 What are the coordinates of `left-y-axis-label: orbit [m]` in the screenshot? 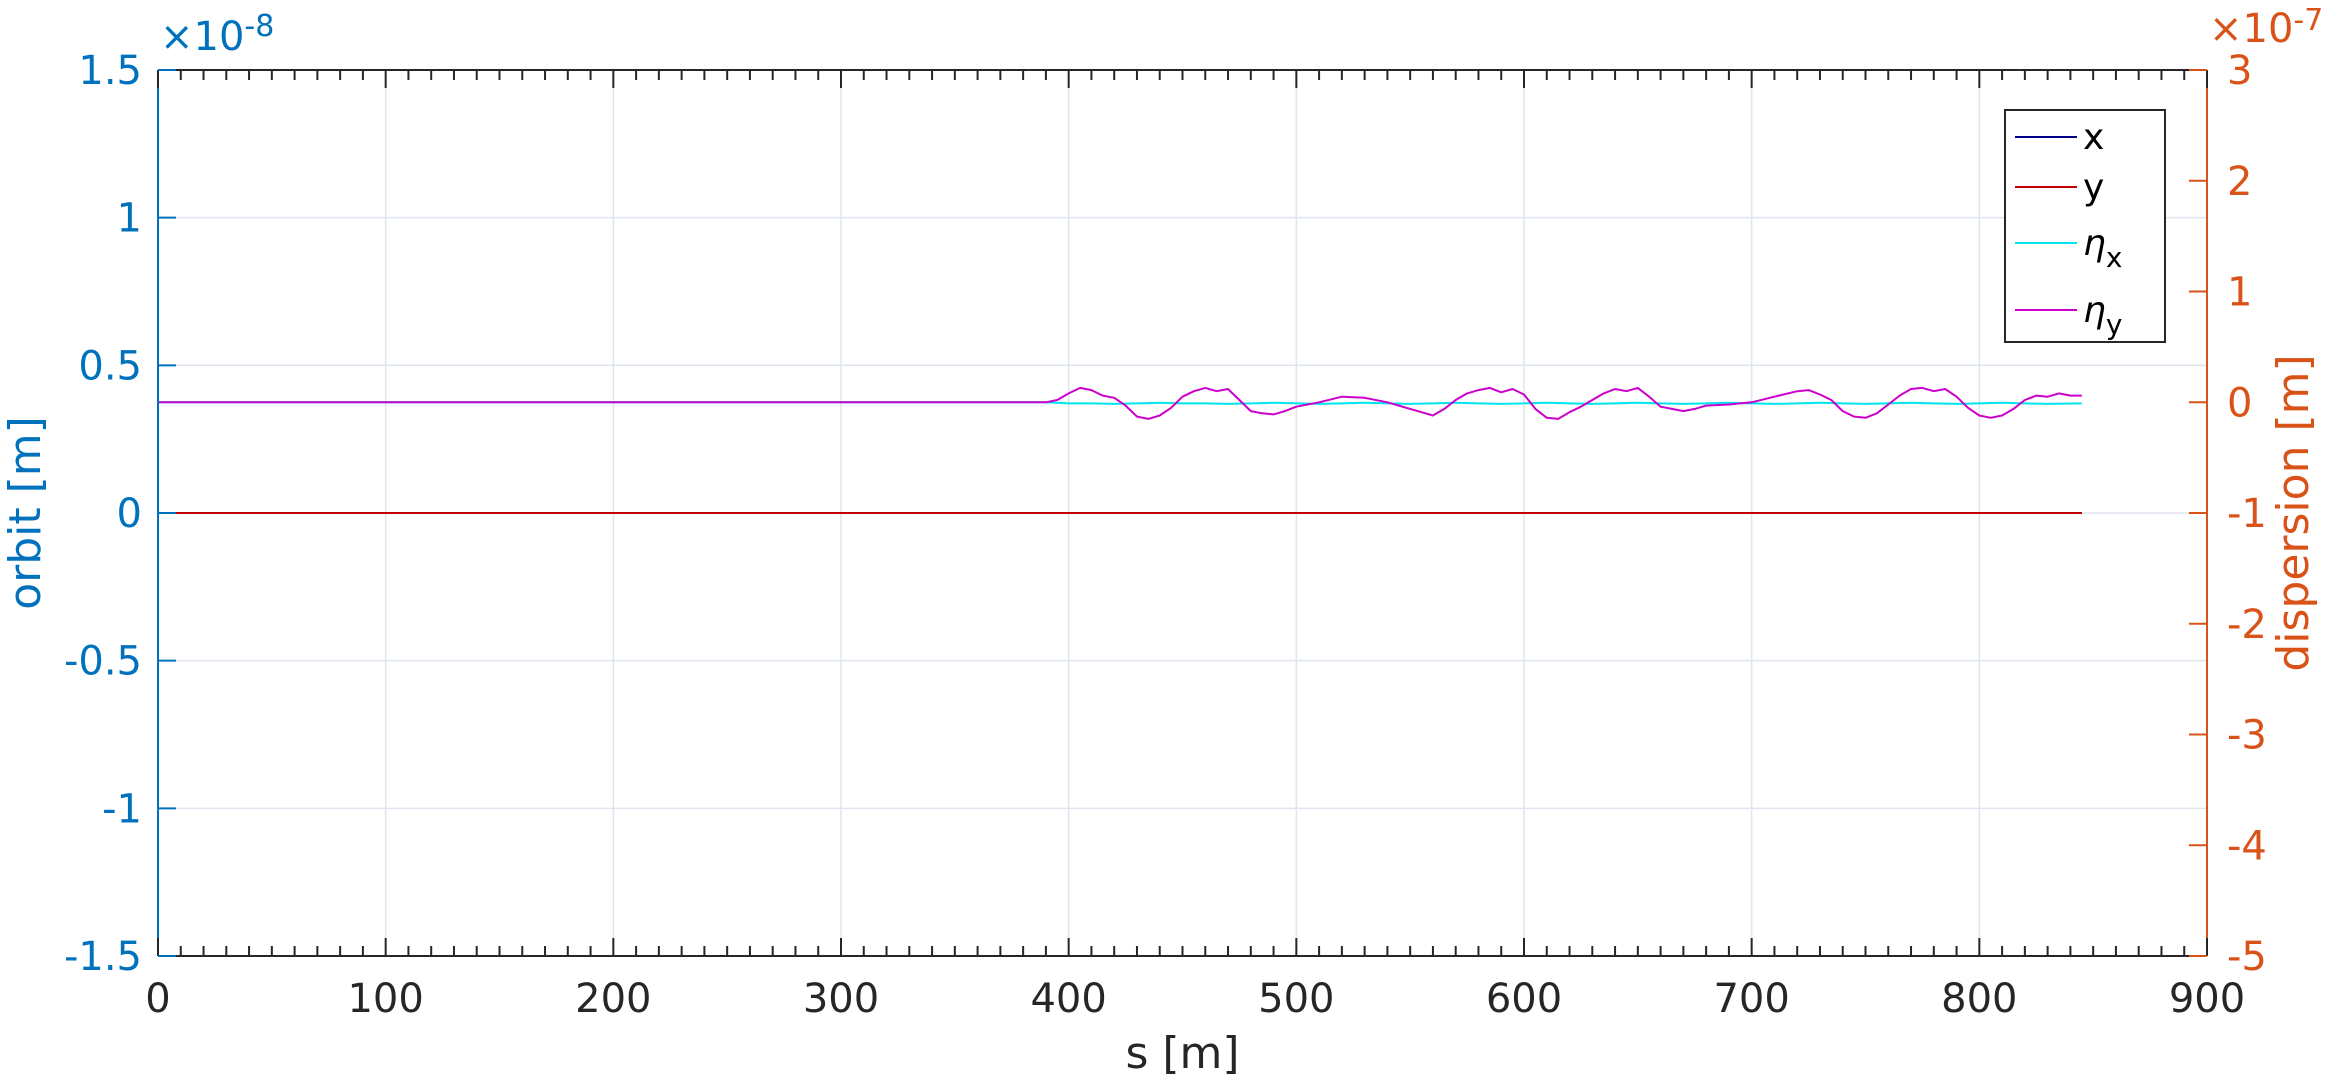 It's located at (25, 513).